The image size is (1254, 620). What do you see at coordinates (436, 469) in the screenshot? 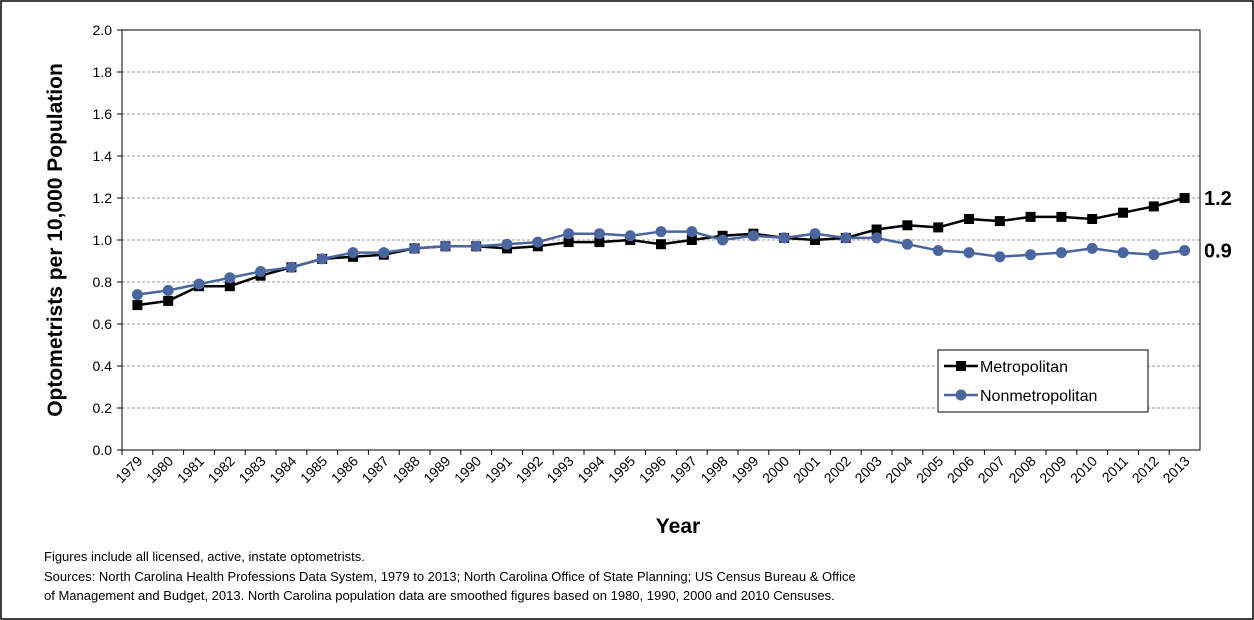
I see `x-tick-label: 1989` at bounding box center [436, 469].